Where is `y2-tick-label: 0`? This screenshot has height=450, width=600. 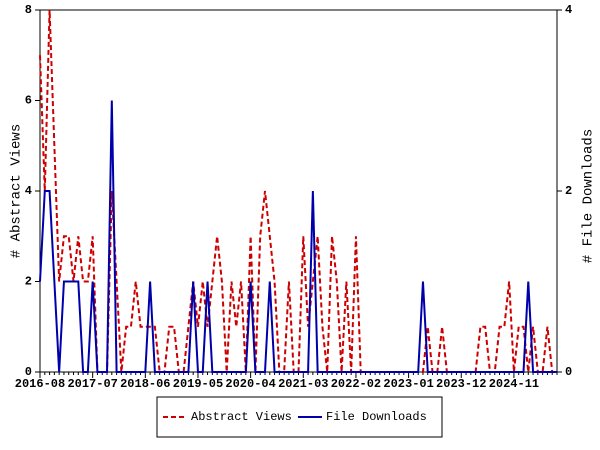 y2-tick-label: 0 is located at coordinates (568, 372).